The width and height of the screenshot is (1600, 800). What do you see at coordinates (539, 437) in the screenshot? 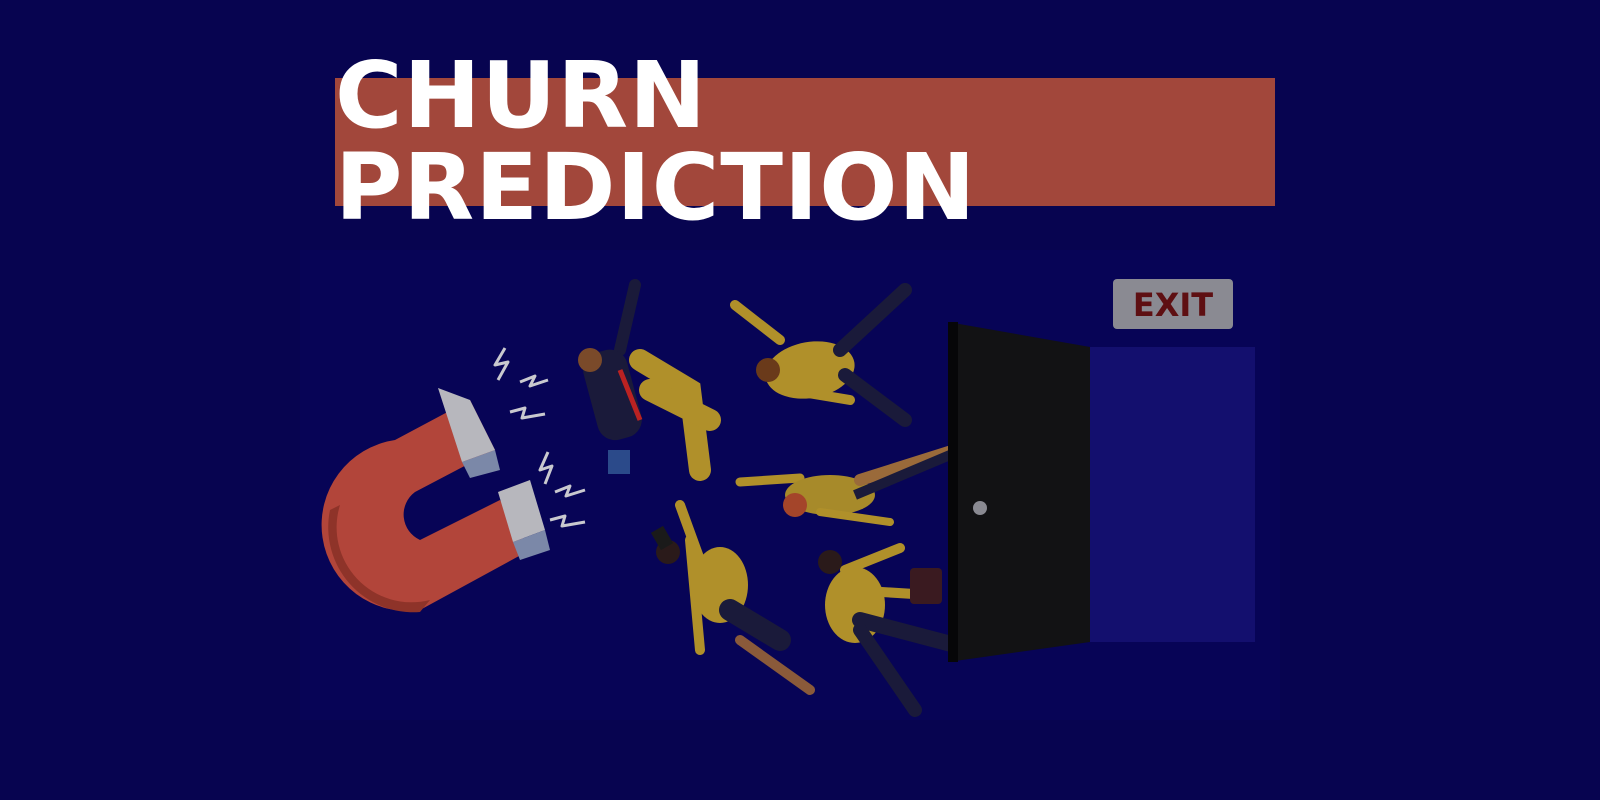
I see `magnet-spark-icon` at bounding box center [539, 437].